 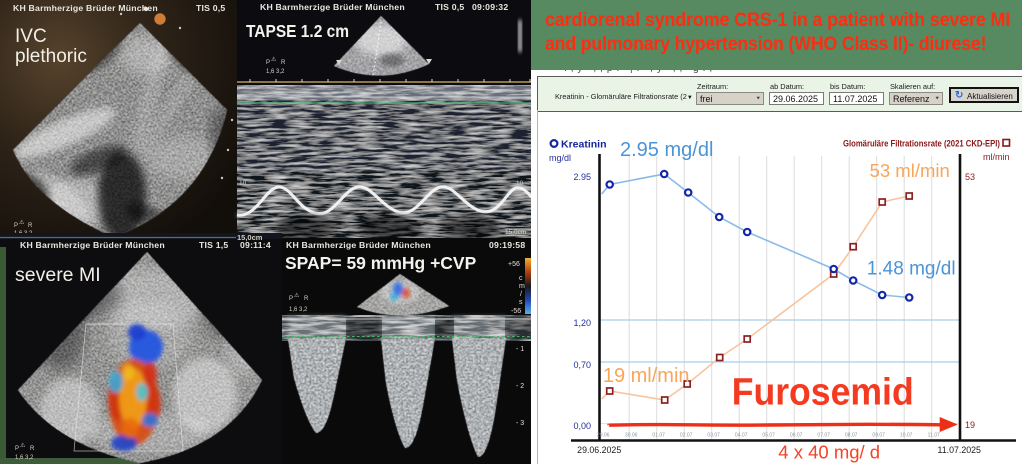 What do you see at coordinates (911, 269) in the screenshot?
I see `svg-text: 1.48 mg/dl` at bounding box center [911, 269].